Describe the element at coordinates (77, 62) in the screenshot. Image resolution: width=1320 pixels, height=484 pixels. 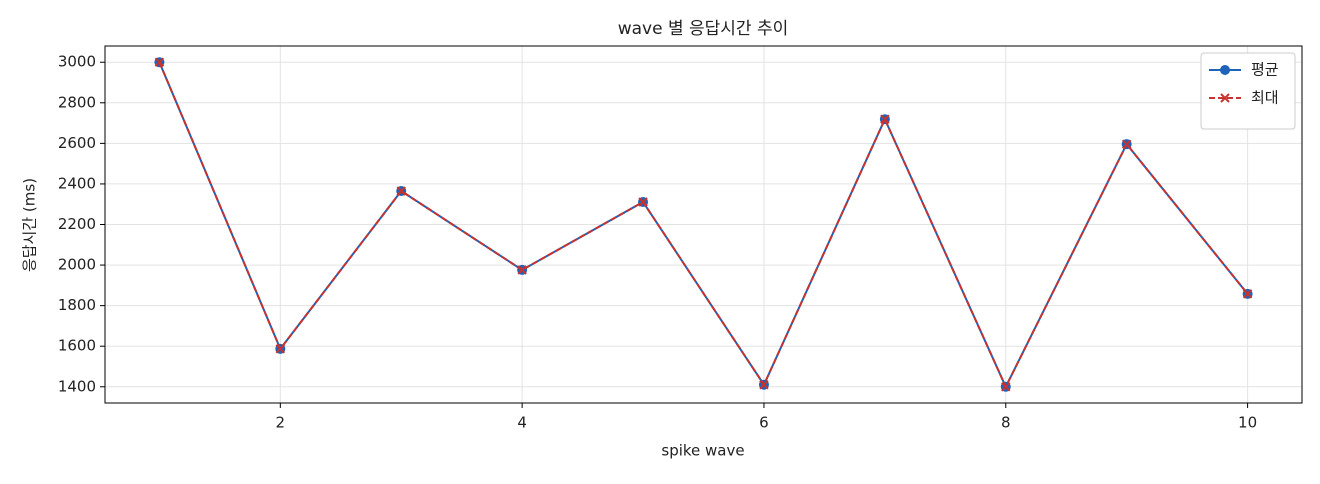
I see `y-tick-label: 3000` at that location.